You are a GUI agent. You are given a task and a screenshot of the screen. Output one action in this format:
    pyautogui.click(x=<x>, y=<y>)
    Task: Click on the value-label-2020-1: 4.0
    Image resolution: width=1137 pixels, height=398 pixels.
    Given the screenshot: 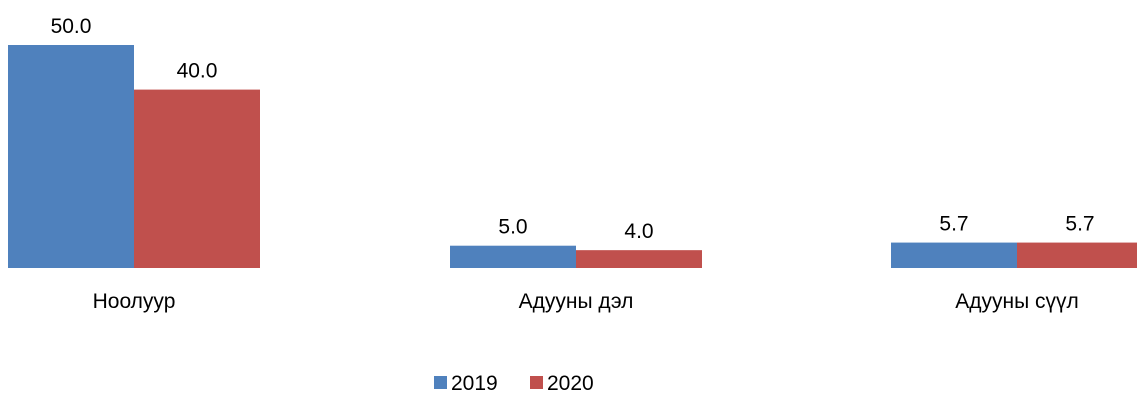 What is the action you would take?
    pyautogui.click(x=638, y=231)
    